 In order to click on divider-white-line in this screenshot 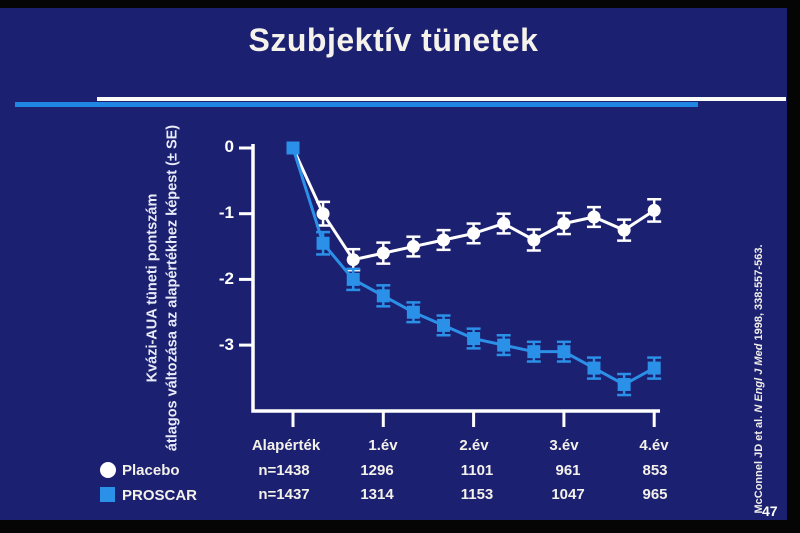, I will do `click(441, 99)`.